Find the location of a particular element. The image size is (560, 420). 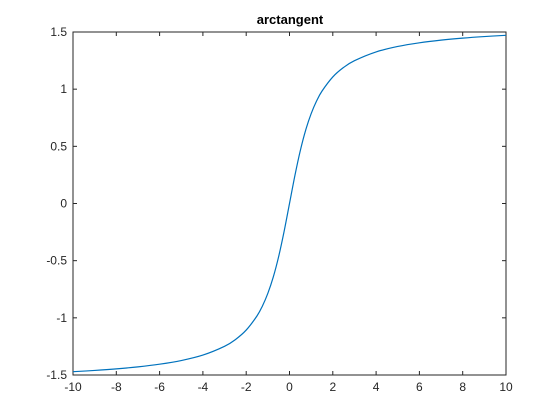

chart-title: arctangent is located at coordinates (290, 19).